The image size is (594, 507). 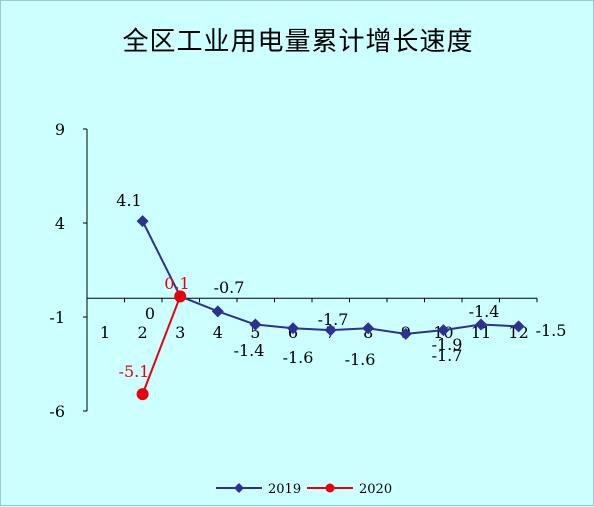 I want to click on data-label: 0.1, so click(x=176, y=283).